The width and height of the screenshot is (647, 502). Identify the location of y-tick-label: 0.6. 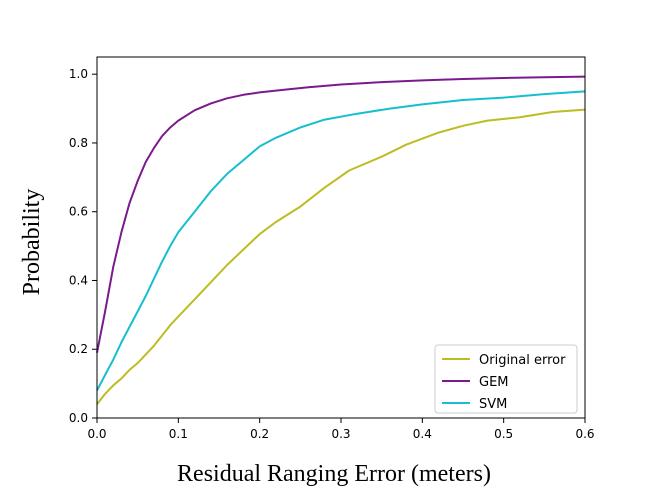
(78, 212).